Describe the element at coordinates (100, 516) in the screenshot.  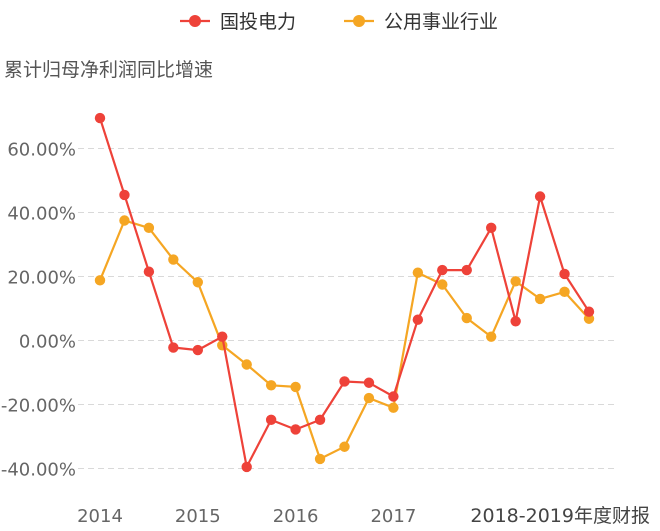
I see `x-tick-label: 2014` at that location.